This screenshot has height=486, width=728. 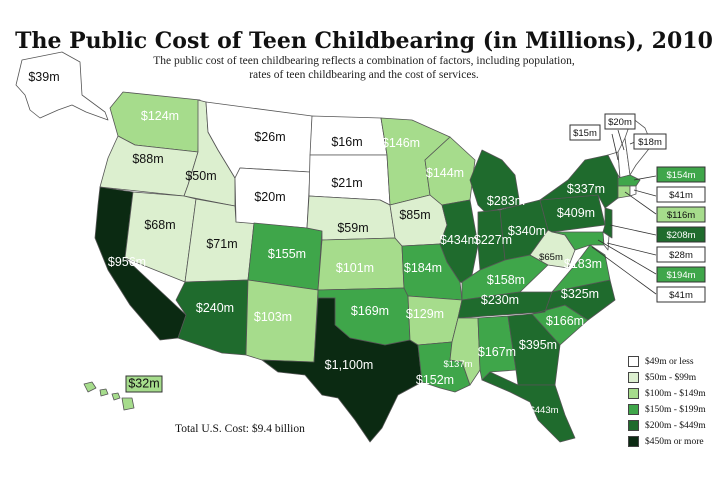 I want to click on state-box-de, so click(x=681, y=254).